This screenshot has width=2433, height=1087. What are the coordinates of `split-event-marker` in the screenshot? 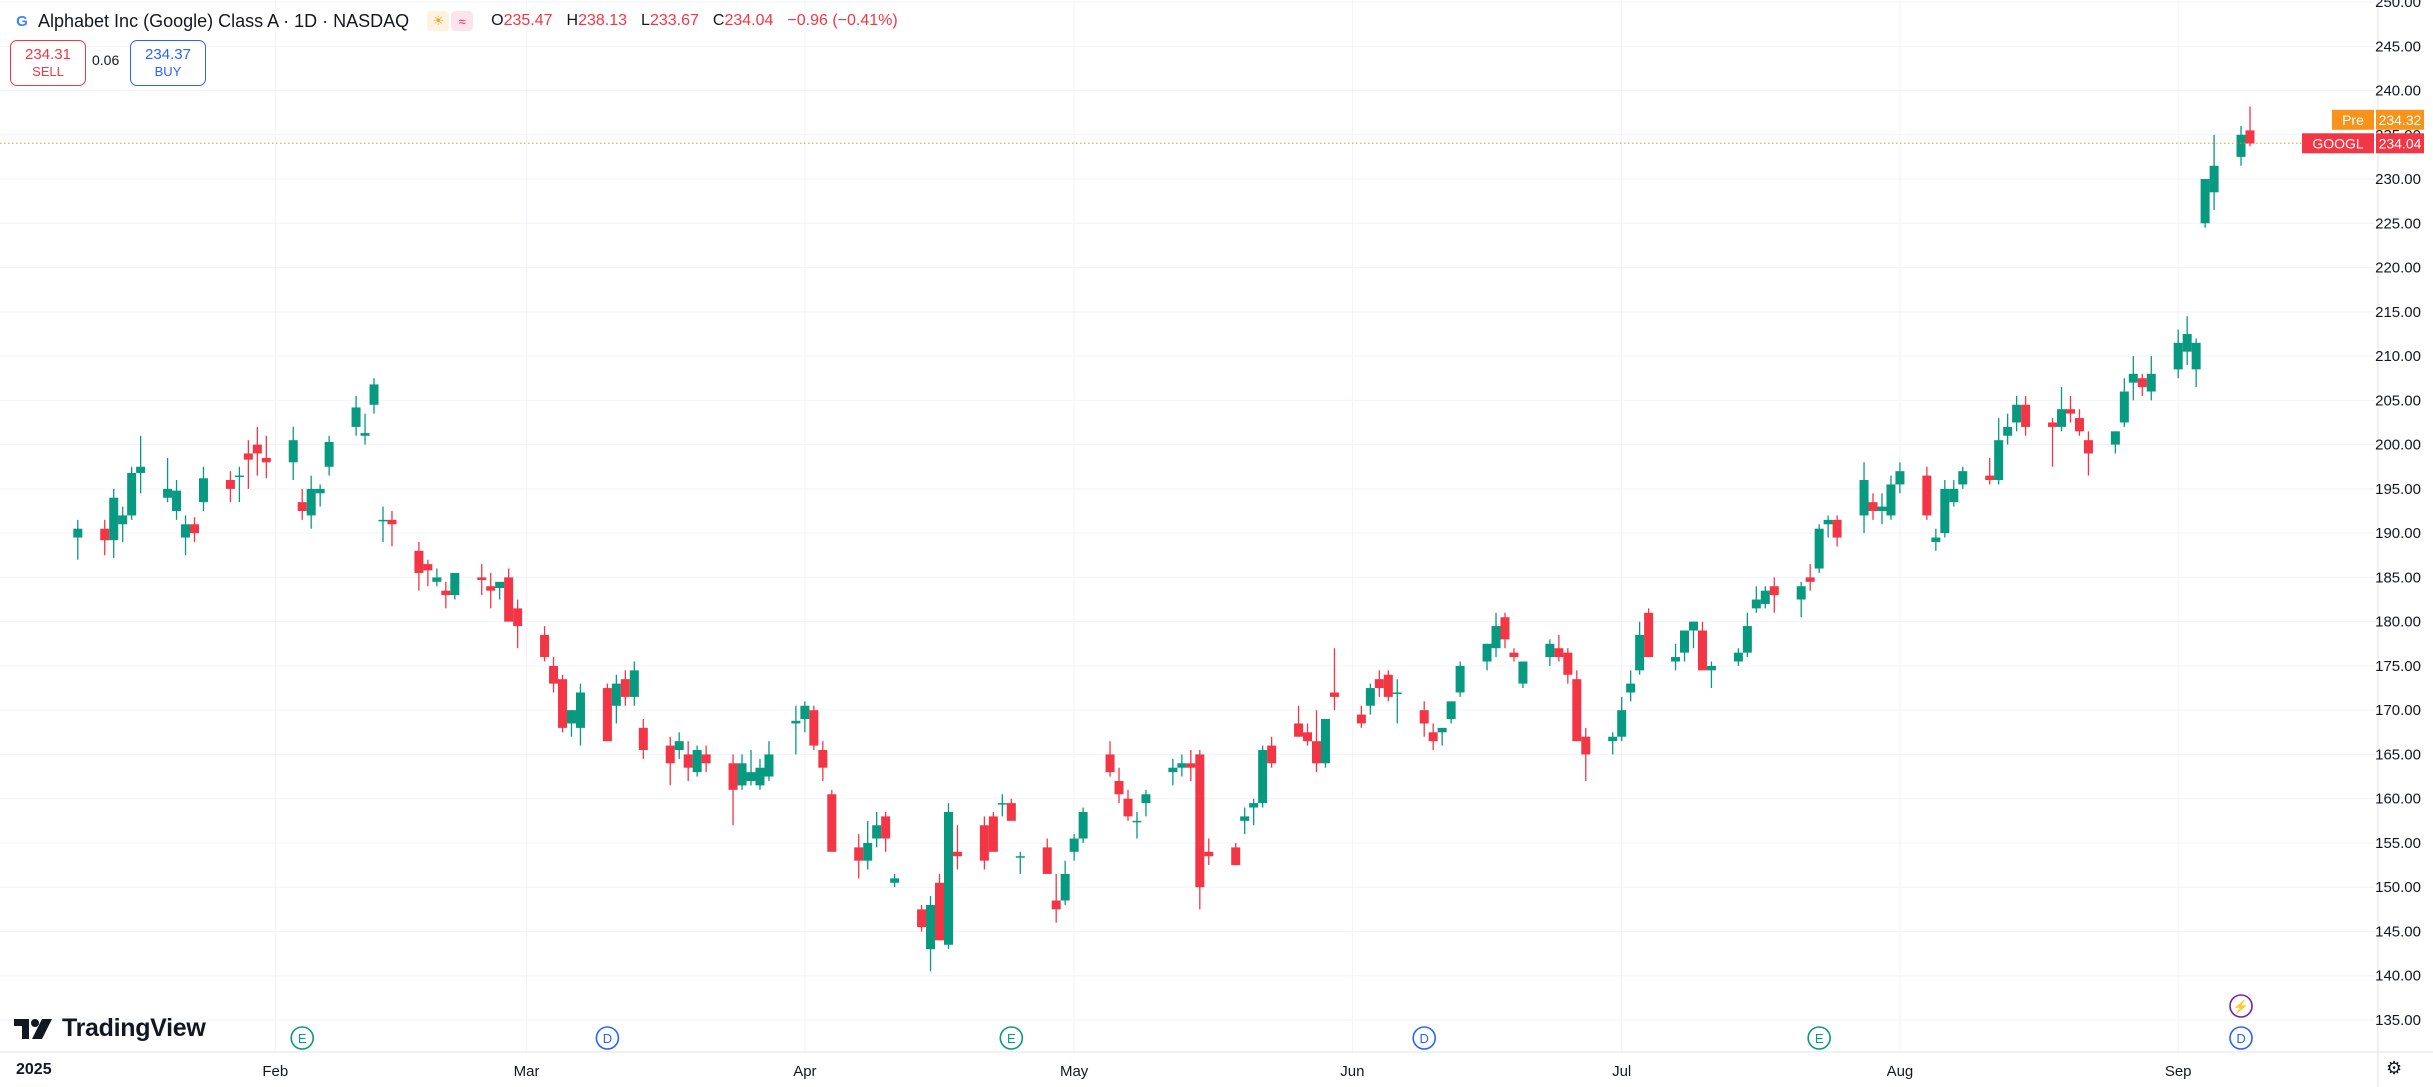 It's located at (2241, 1006).